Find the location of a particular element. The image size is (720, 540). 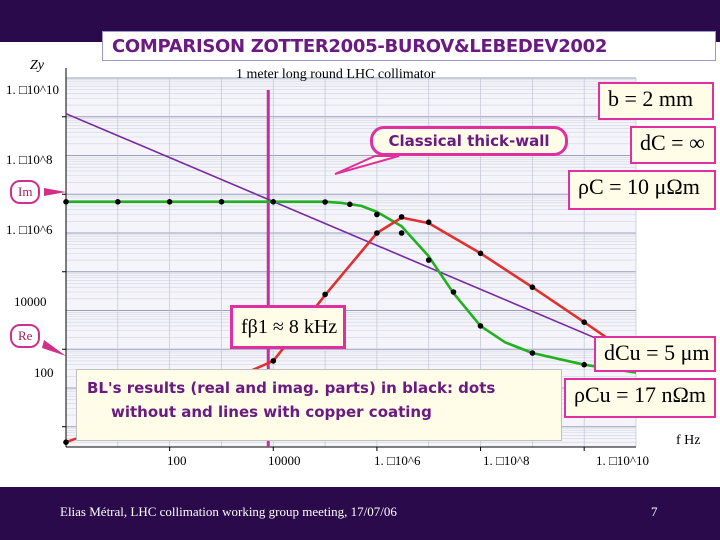

x-tick-label: 1. □10^10 is located at coordinates (622, 460).